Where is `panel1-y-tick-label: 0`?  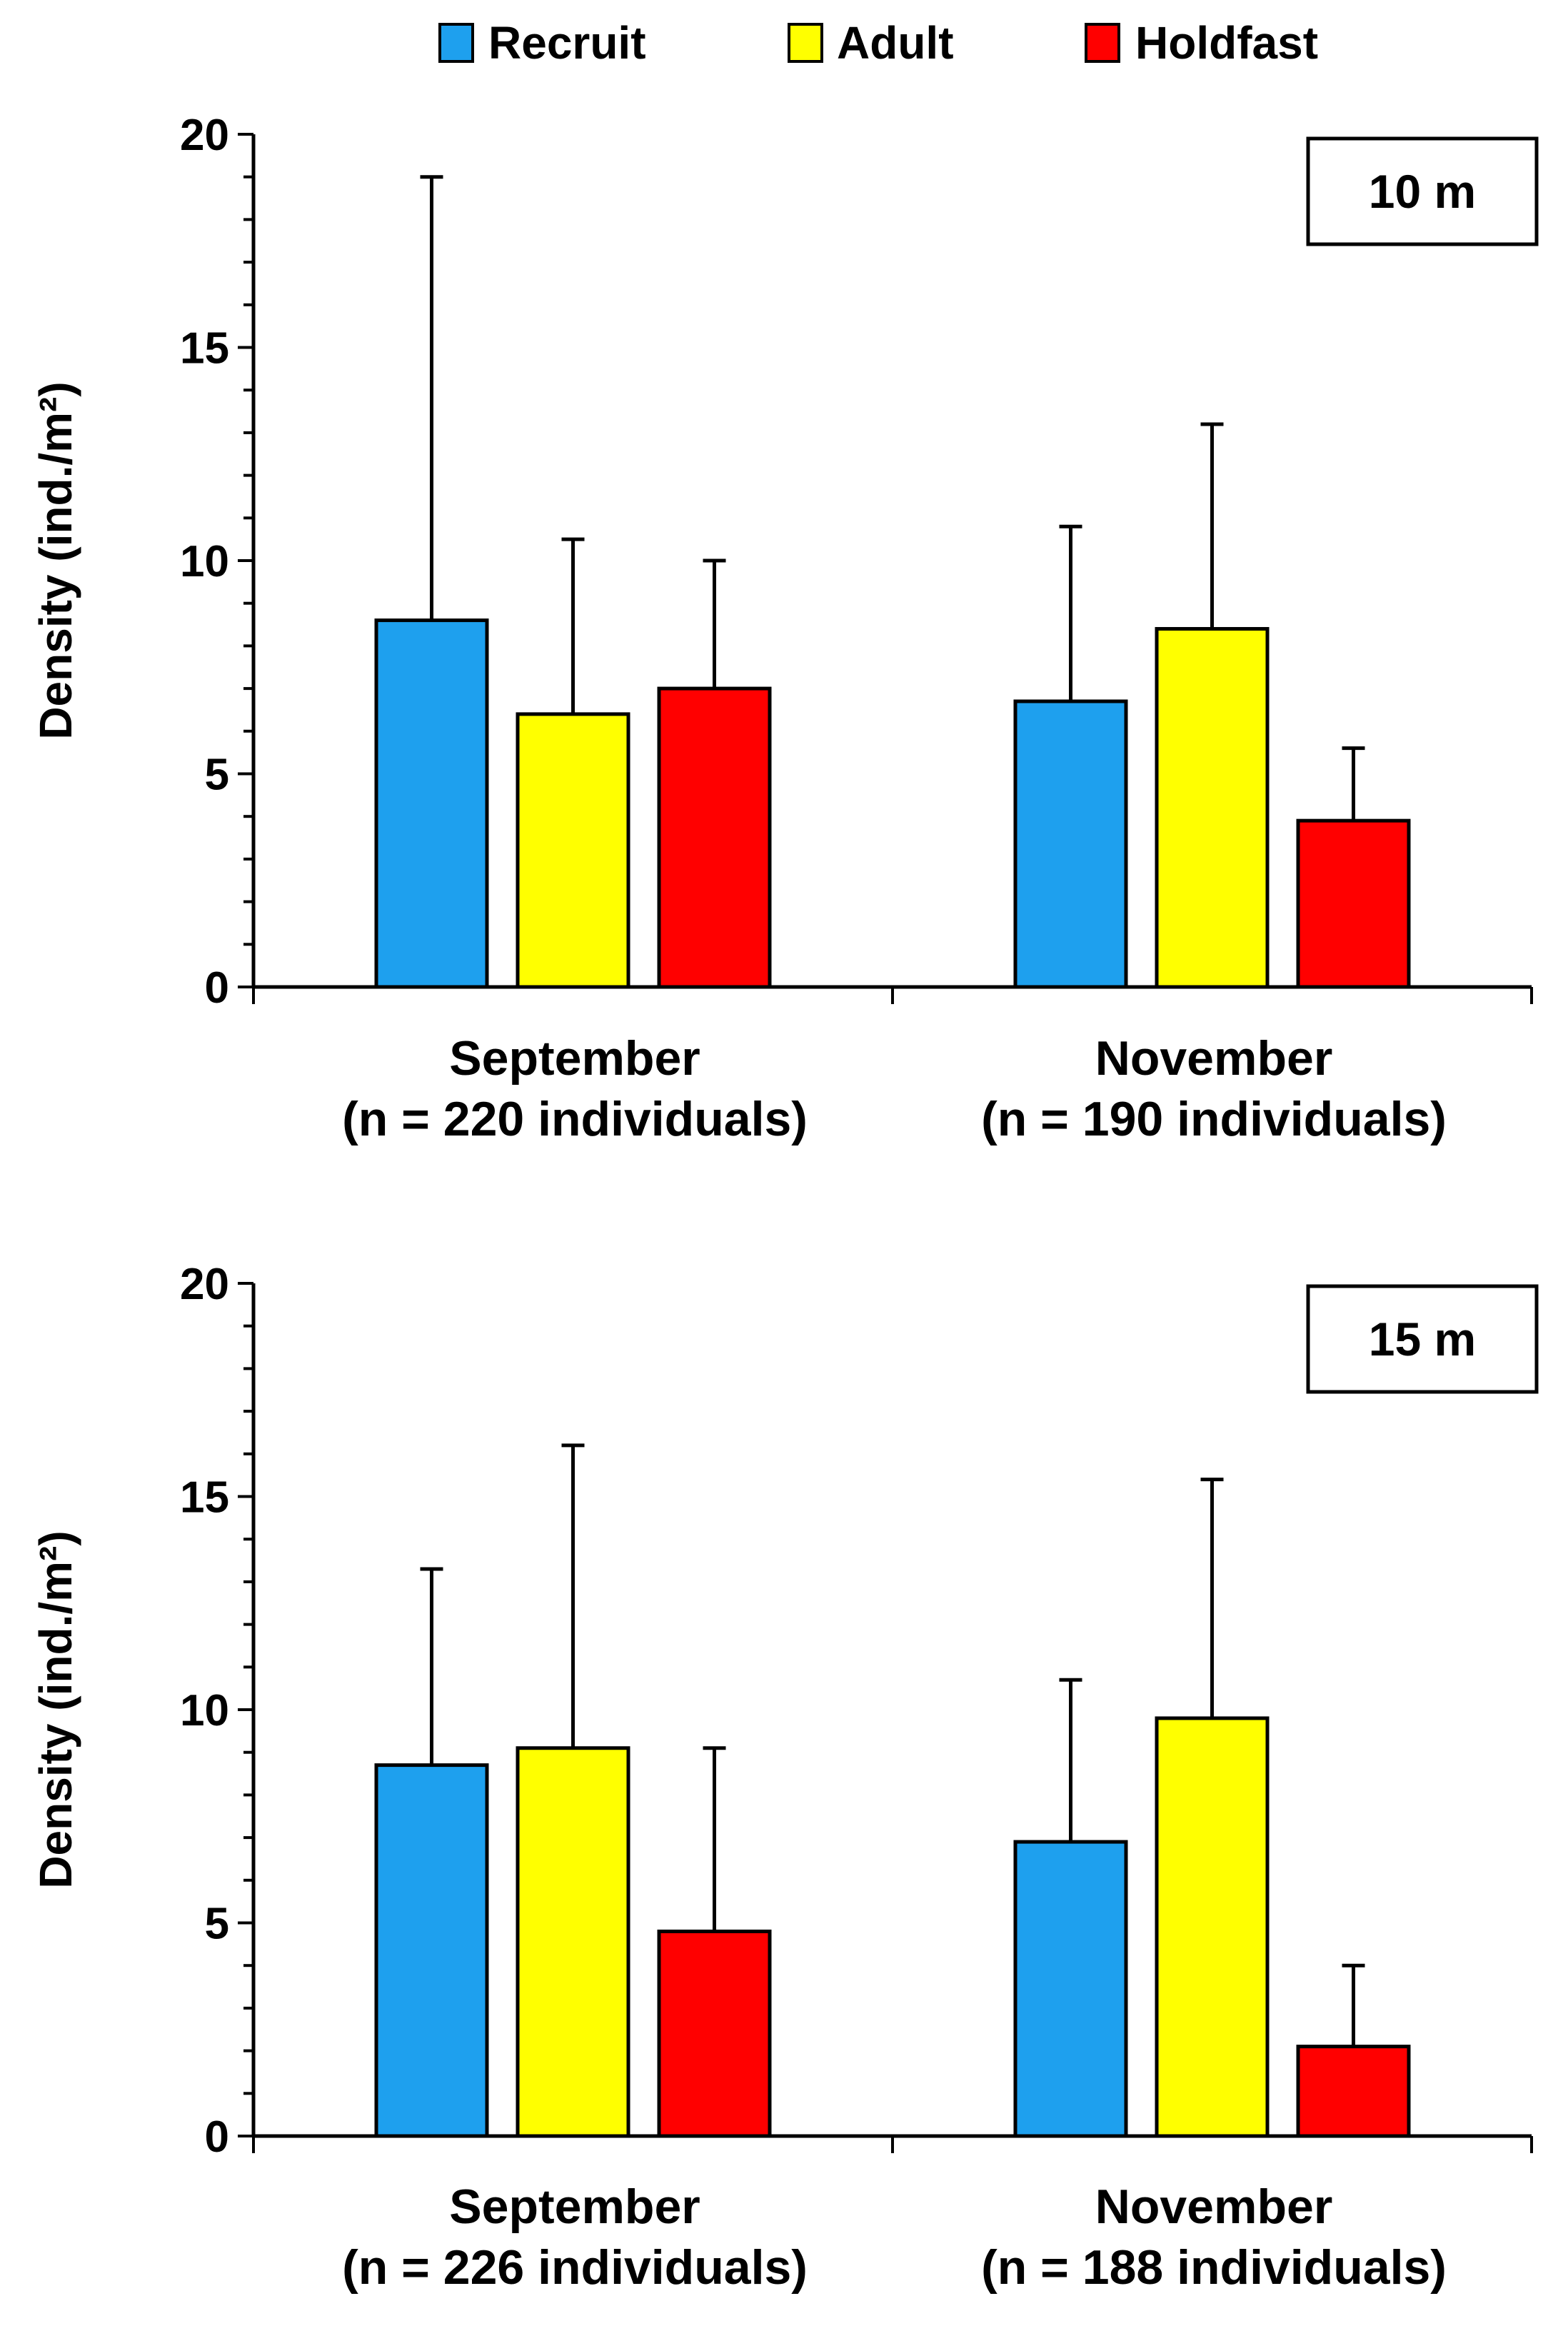
panel1-y-tick-label: 0 is located at coordinates (217, 988).